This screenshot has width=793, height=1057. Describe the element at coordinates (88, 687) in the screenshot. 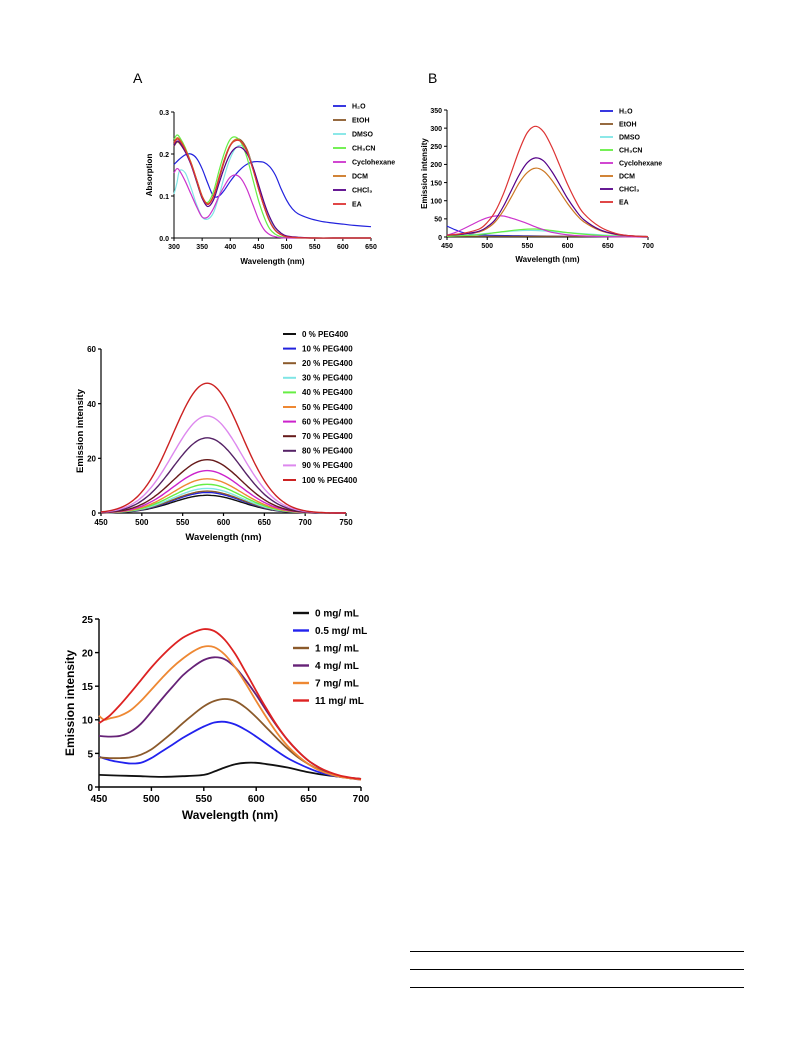

I see `y-tick-label: 15` at that location.